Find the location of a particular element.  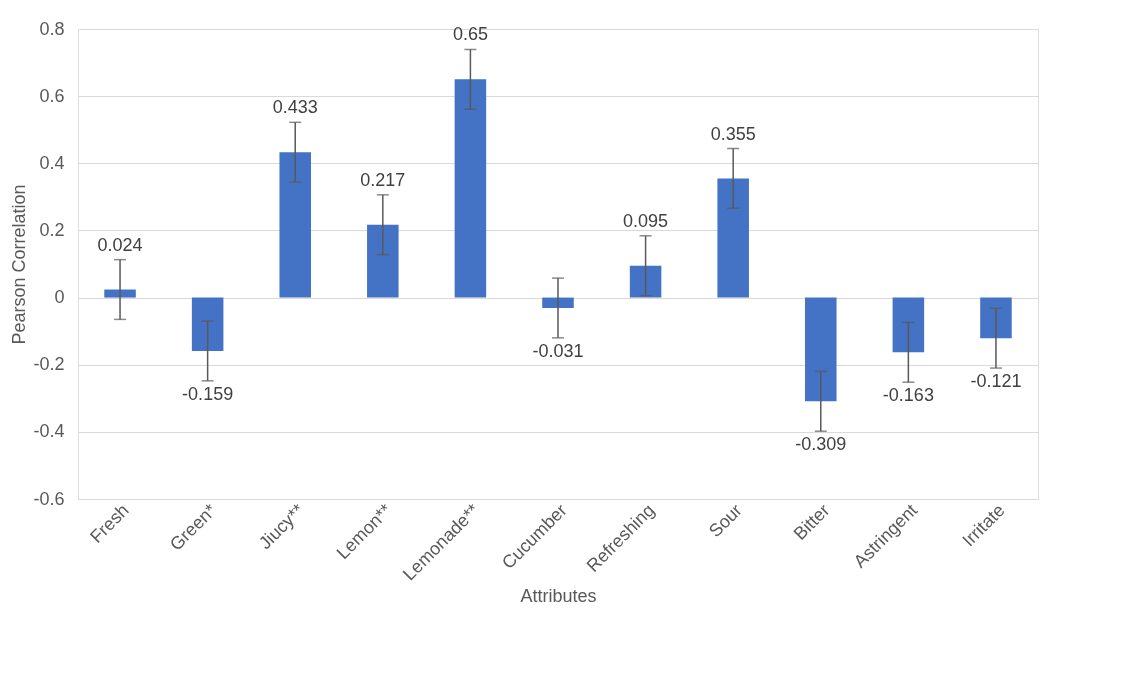

data-label: -0.163 is located at coordinates (908, 395).